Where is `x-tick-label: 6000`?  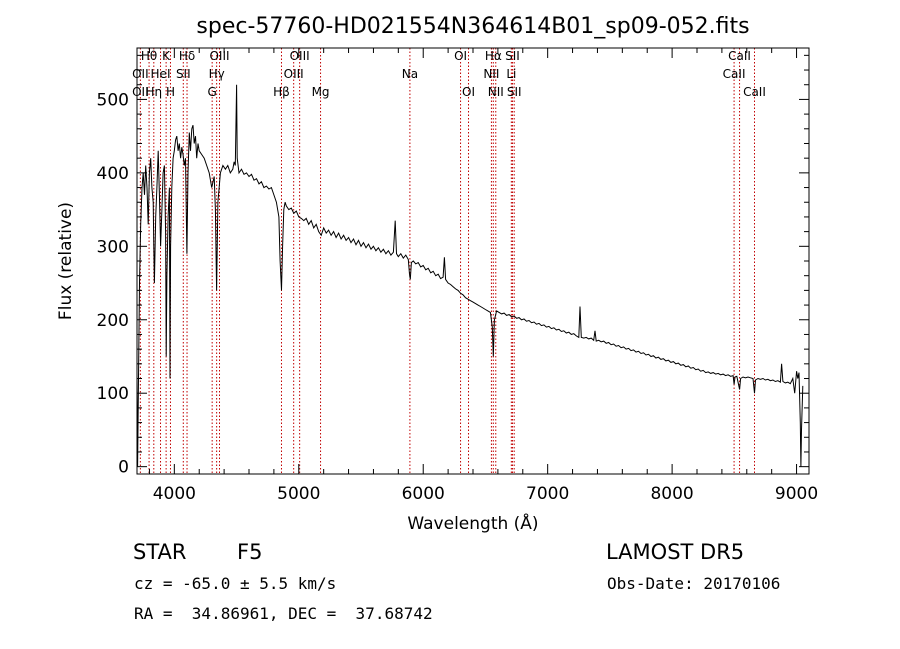
x-tick-label: 6000 is located at coordinates (423, 494).